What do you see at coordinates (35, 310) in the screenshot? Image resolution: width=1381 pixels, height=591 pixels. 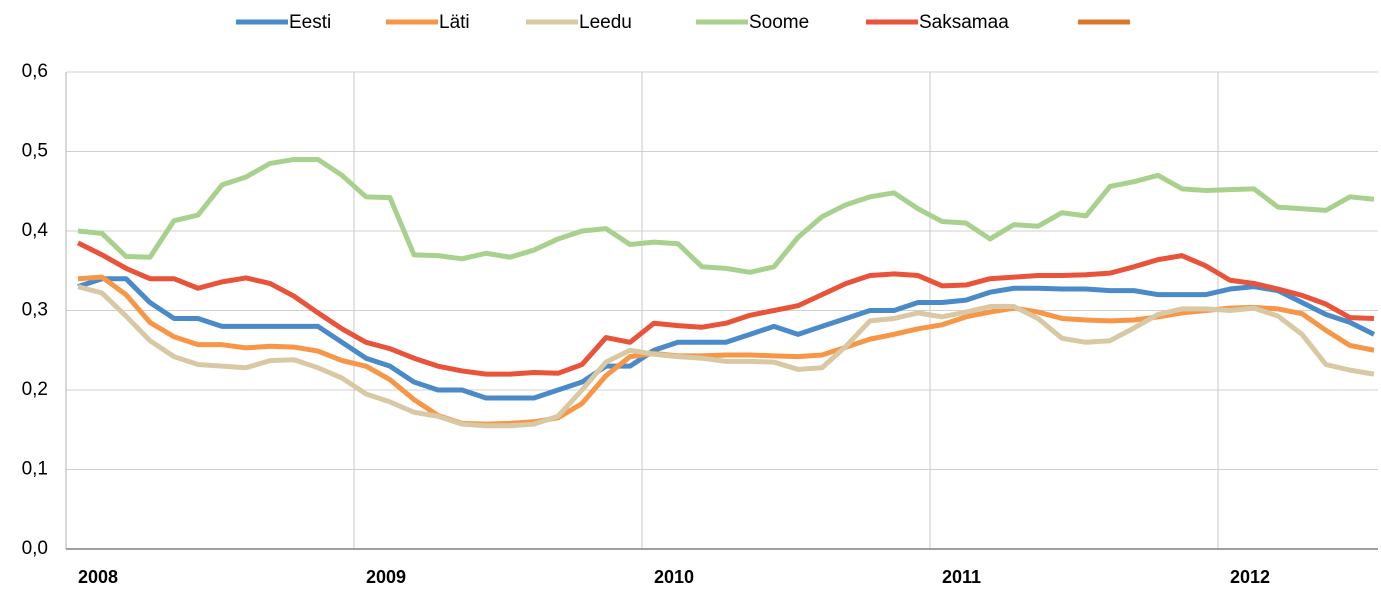 I see `y-tick-label: 0,3` at bounding box center [35, 310].